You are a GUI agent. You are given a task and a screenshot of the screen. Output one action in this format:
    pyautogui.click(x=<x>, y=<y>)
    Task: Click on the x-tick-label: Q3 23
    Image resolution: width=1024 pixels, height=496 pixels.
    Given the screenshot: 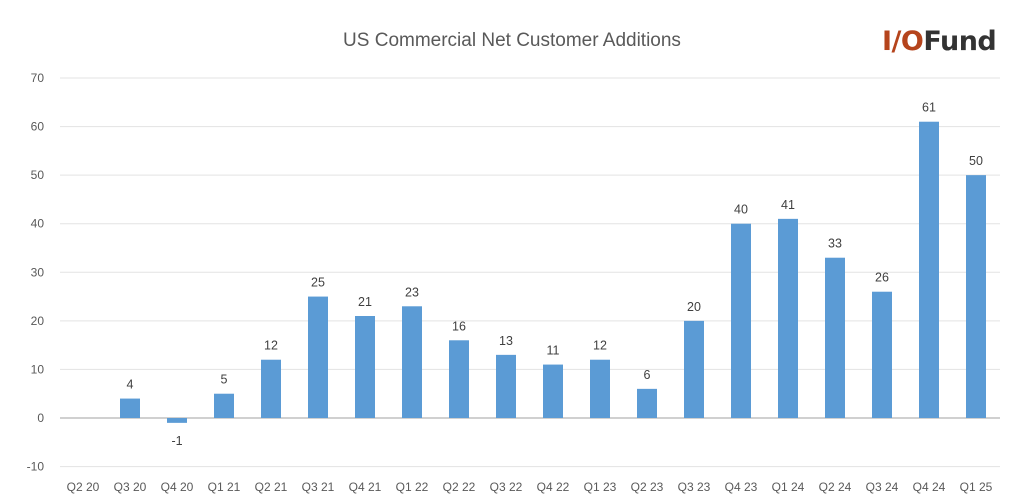 What is the action you would take?
    pyautogui.click(x=694, y=487)
    